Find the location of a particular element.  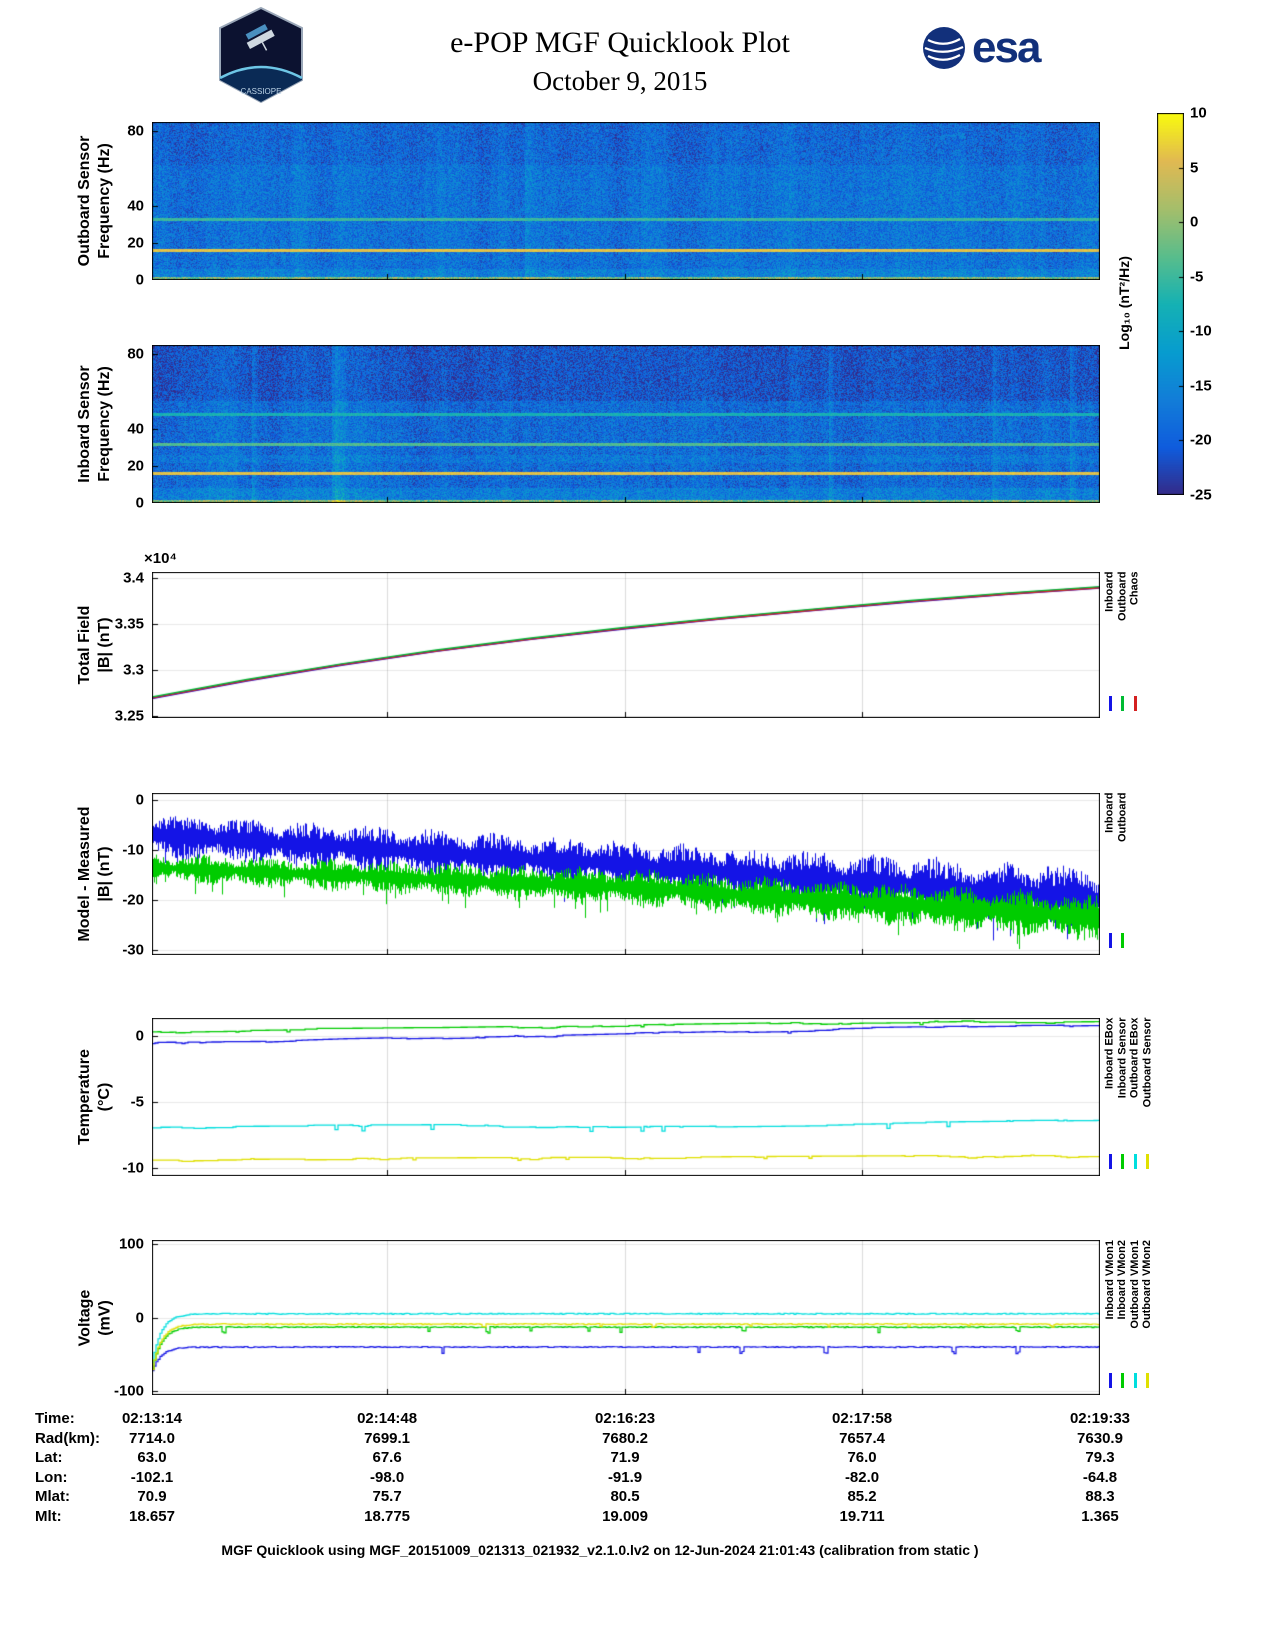

voltage-canvas is located at coordinates (626, 1317).